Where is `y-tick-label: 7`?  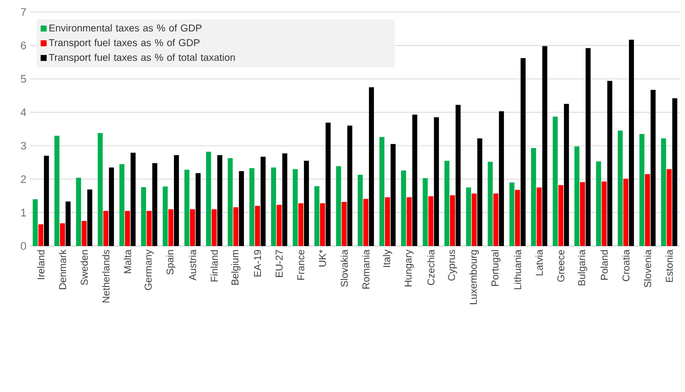
y-tick-label: 7 is located at coordinates (23, 12).